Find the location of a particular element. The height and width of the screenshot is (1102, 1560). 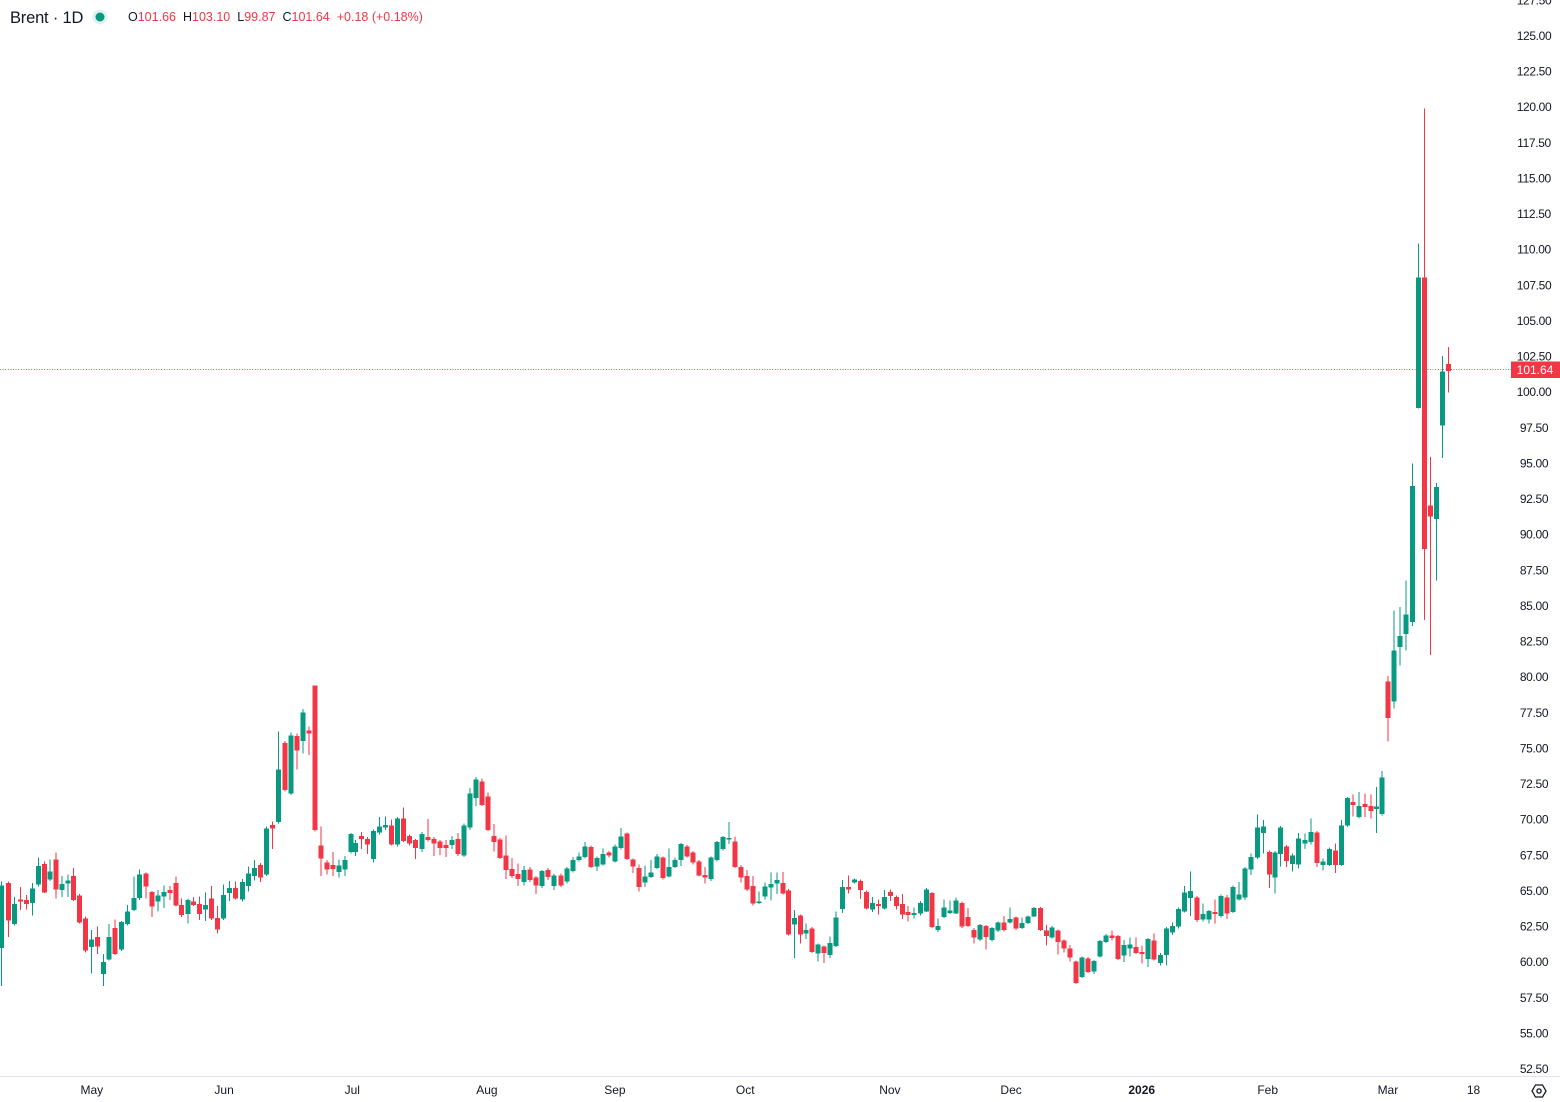

svg-text: 52.50 is located at coordinates (1534, 1069).